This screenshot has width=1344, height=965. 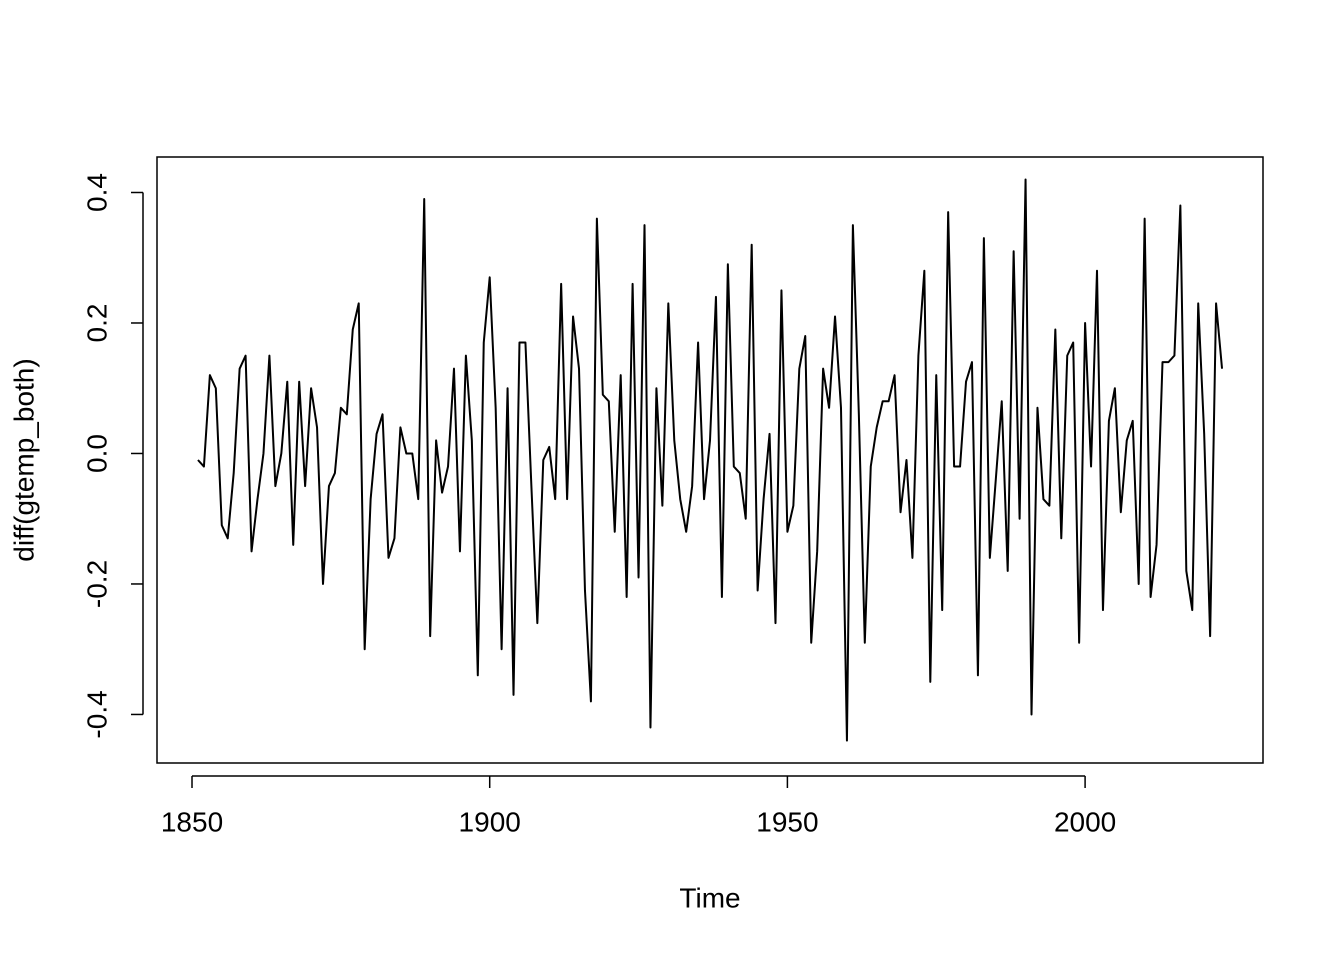 What do you see at coordinates (96, 453) in the screenshot?
I see `y-tick-label: 0.0` at bounding box center [96, 453].